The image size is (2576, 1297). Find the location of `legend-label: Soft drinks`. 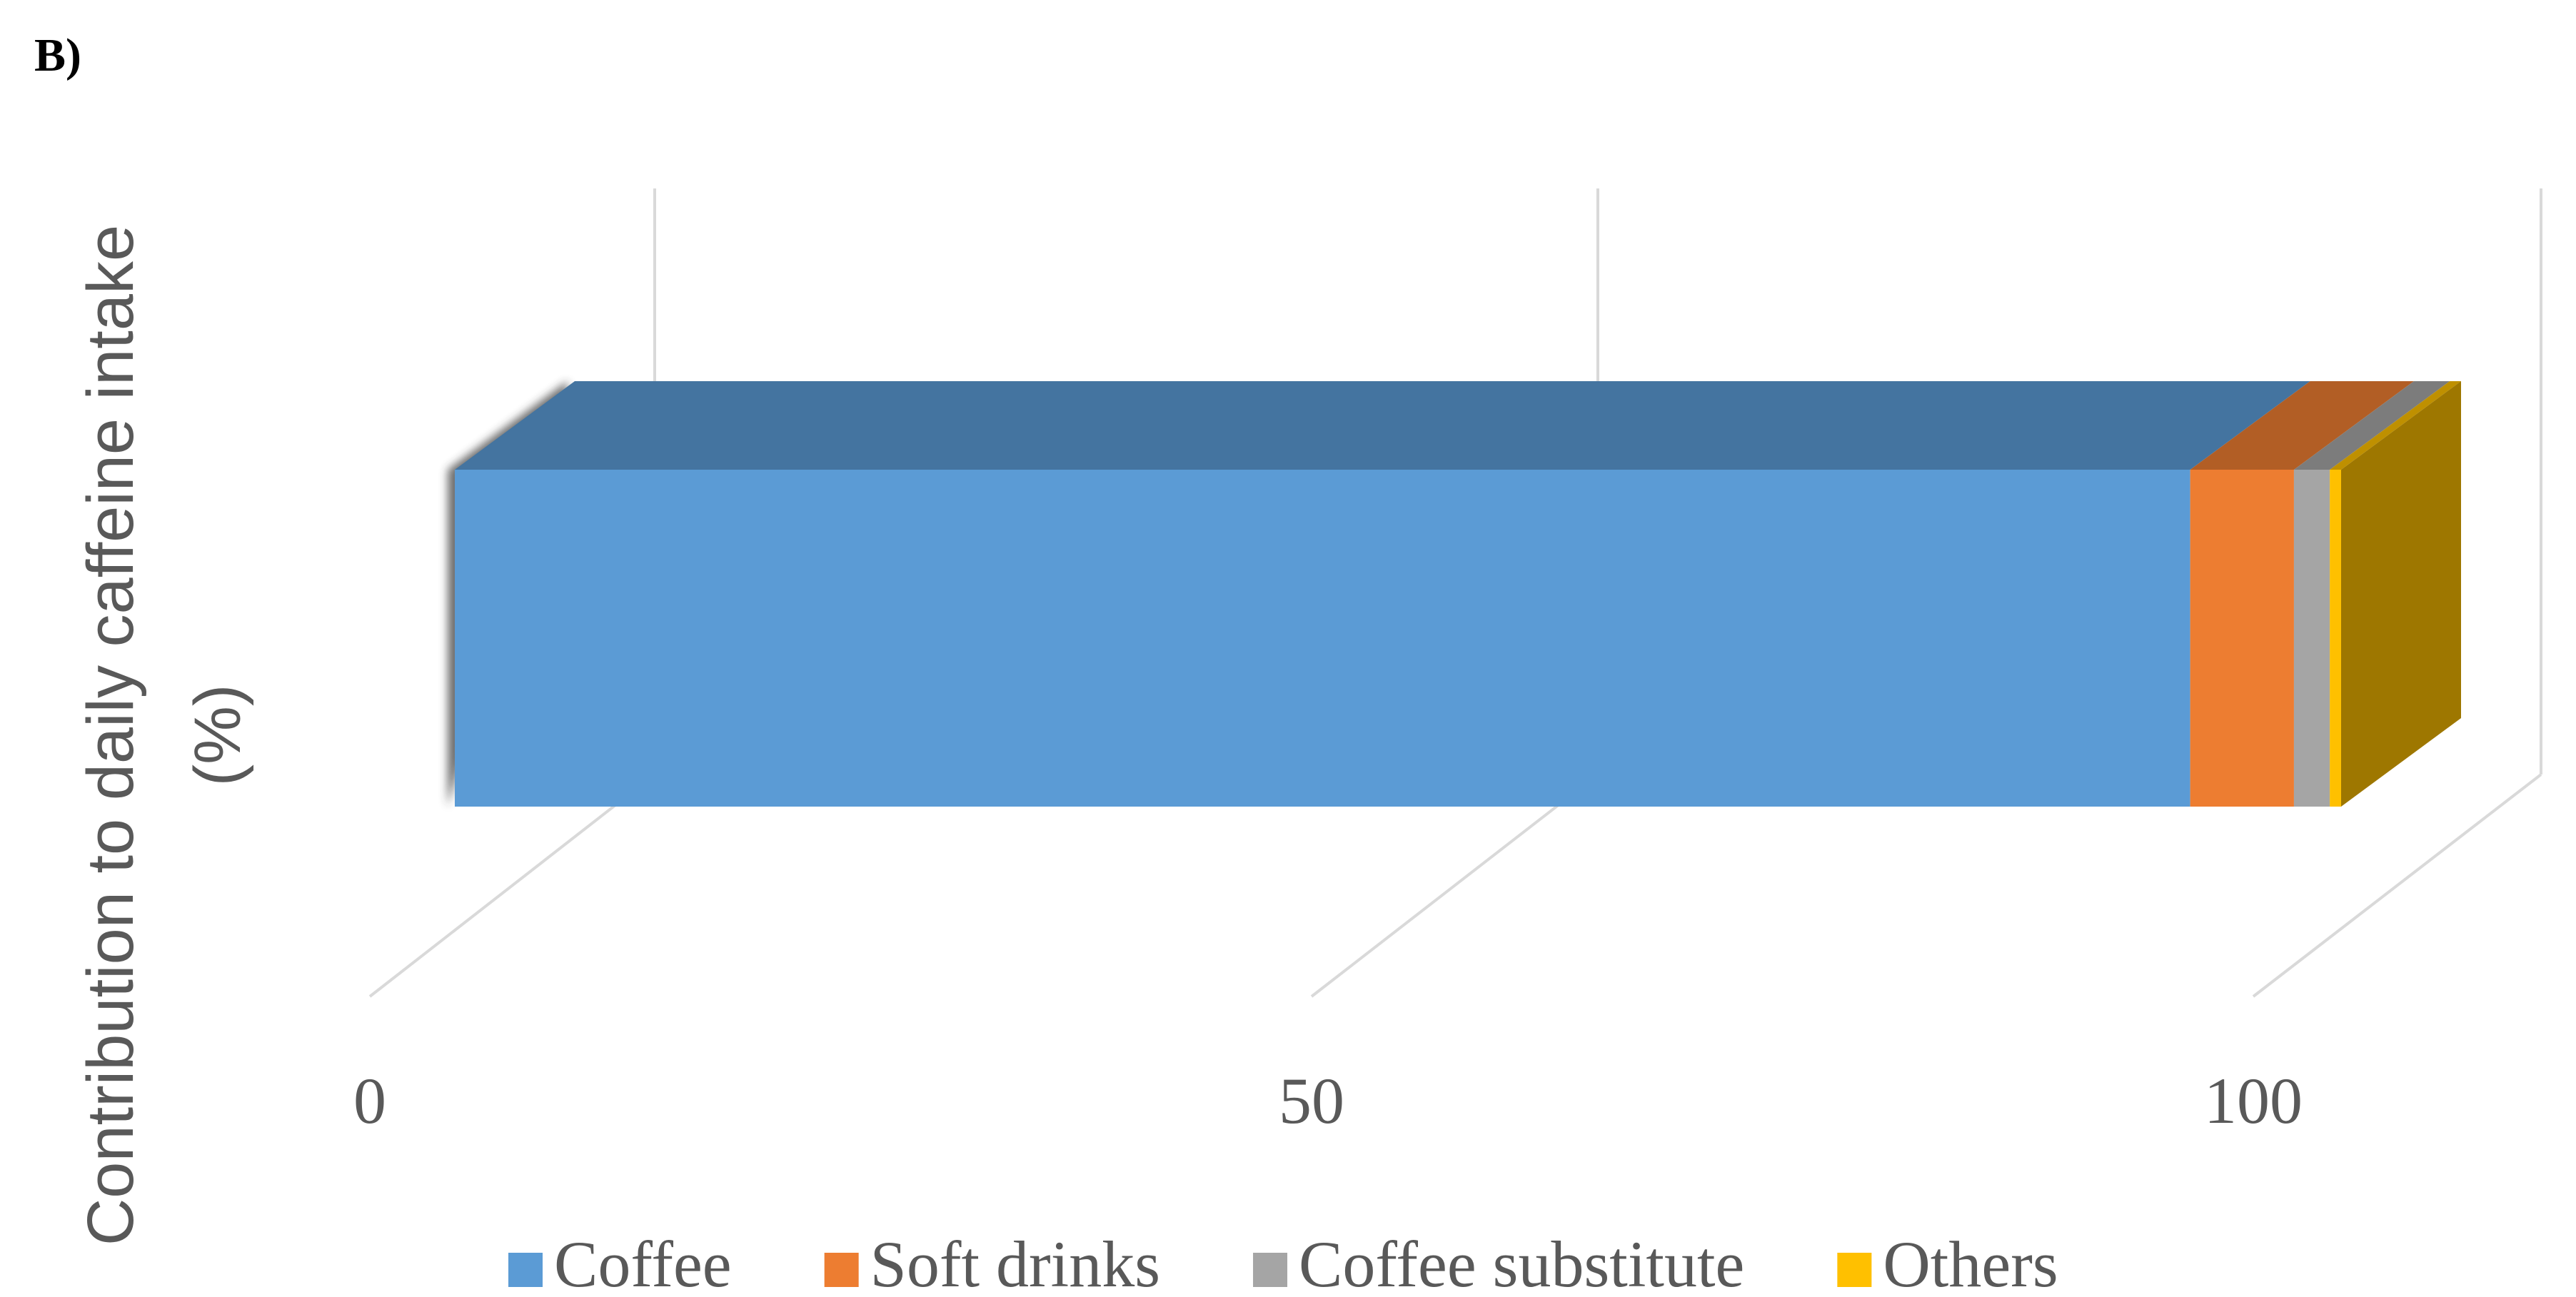

legend-label: Soft drinks is located at coordinates (1015, 1263).